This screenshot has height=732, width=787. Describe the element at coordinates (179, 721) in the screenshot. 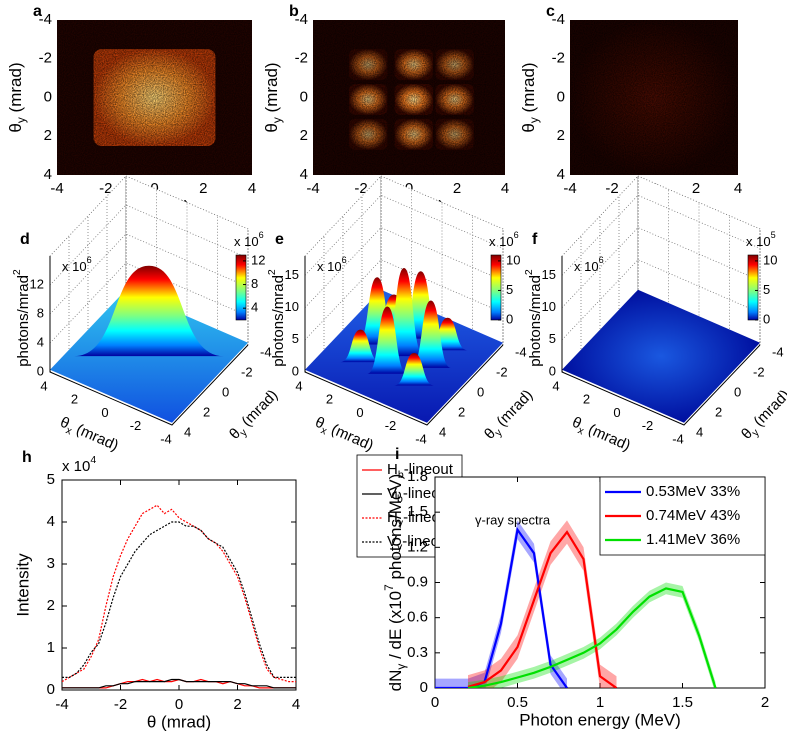

I see `x-axis-label: θ (mrad)` at that location.